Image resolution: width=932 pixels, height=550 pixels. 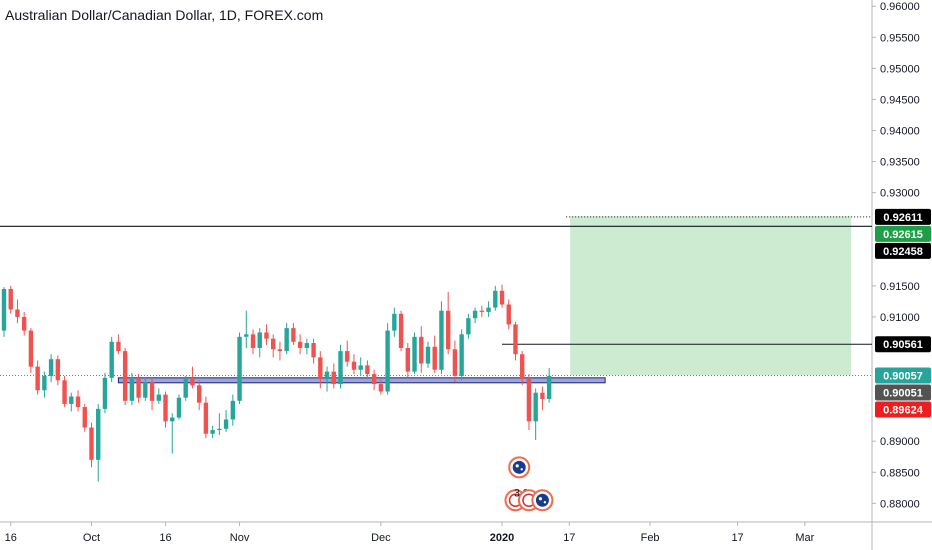 I want to click on x-tick-label: Dec, so click(x=381, y=538).